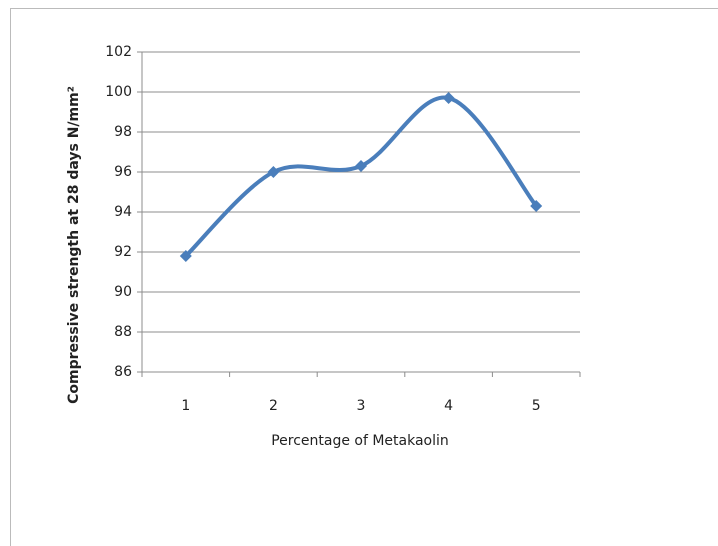 The width and height of the screenshot is (718, 546). What do you see at coordinates (123, 252) in the screenshot?
I see `y-tick-label: 92` at bounding box center [123, 252].